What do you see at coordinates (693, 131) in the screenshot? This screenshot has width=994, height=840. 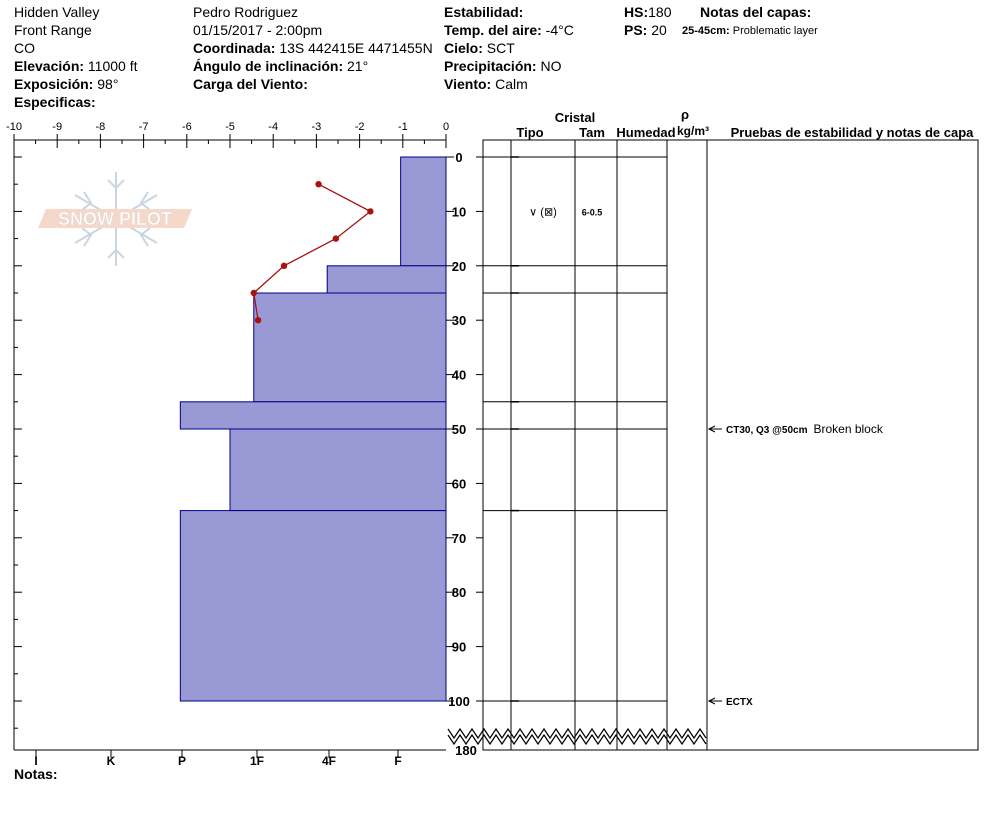 I see `density-unit: kg/m³` at bounding box center [693, 131].